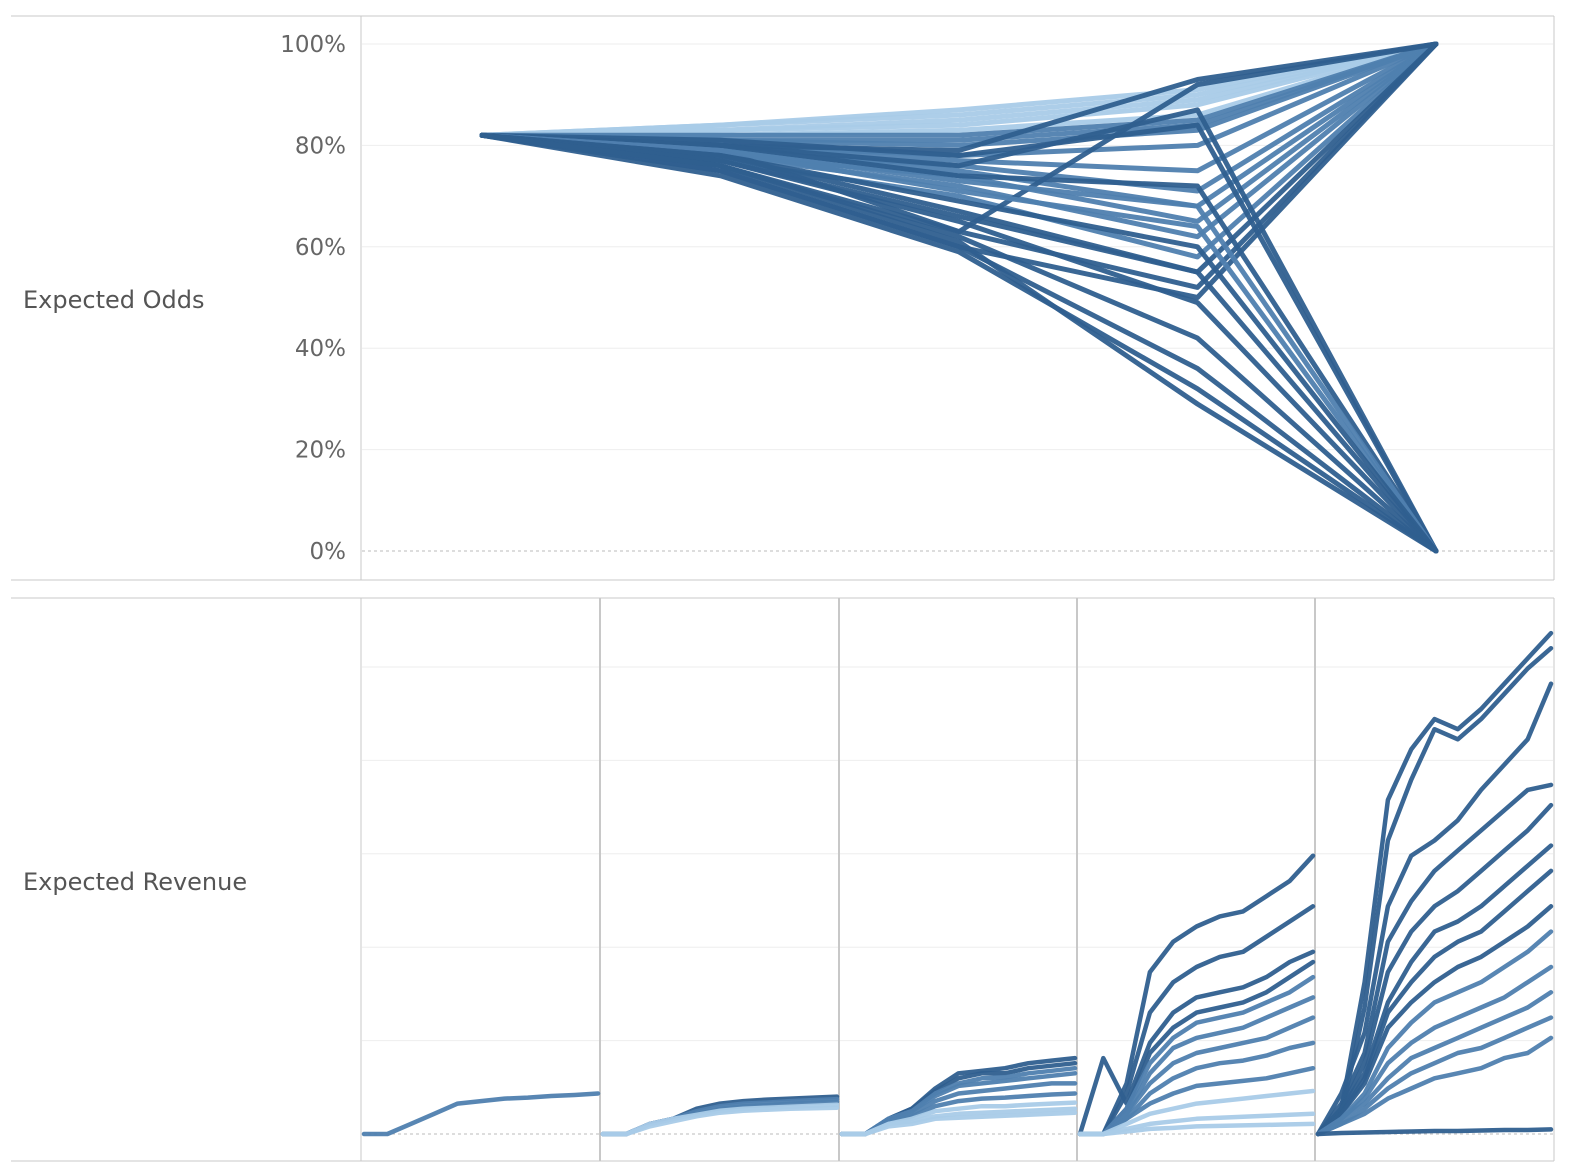 The image size is (1574, 1176). What do you see at coordinates (135, 882) in the screenshot?
I see `revenue-axis-title: Expected Revenue` at bounding box center [135, 882].